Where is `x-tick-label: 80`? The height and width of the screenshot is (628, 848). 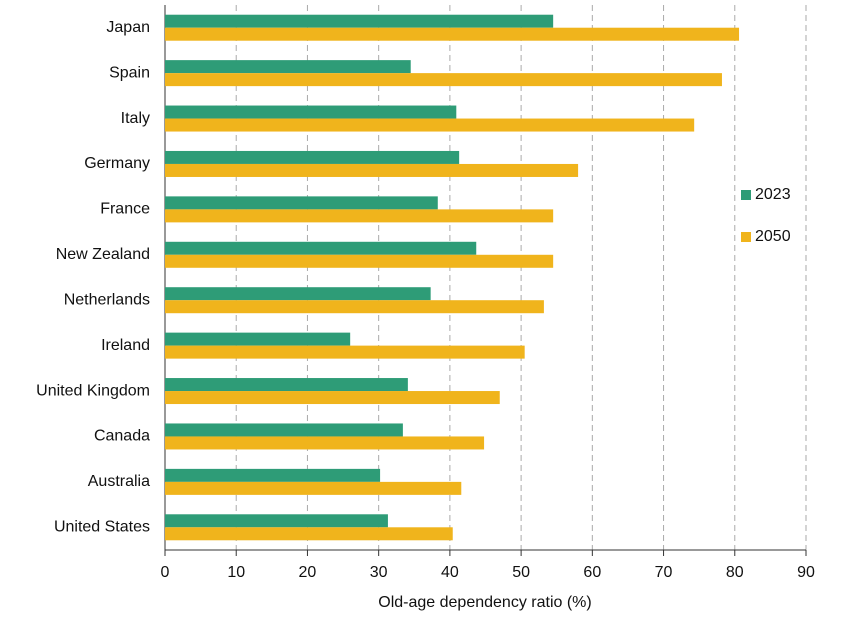 x-tick-label: 80 is located at coordinates (735, 572).